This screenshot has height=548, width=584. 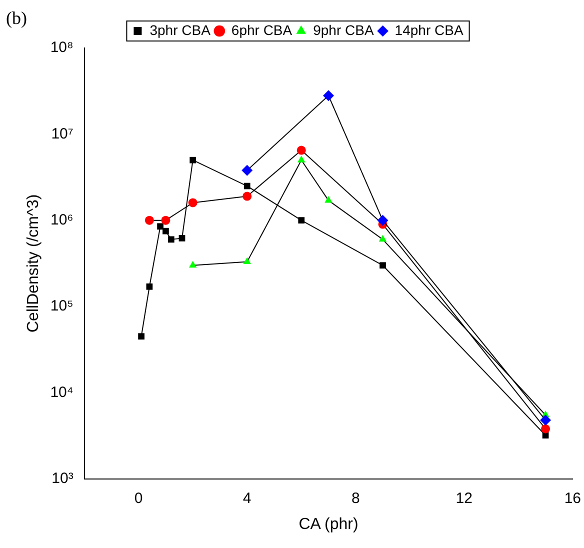 I want to click on y-tick-label: 10⁵, so click(x=62, y=306).